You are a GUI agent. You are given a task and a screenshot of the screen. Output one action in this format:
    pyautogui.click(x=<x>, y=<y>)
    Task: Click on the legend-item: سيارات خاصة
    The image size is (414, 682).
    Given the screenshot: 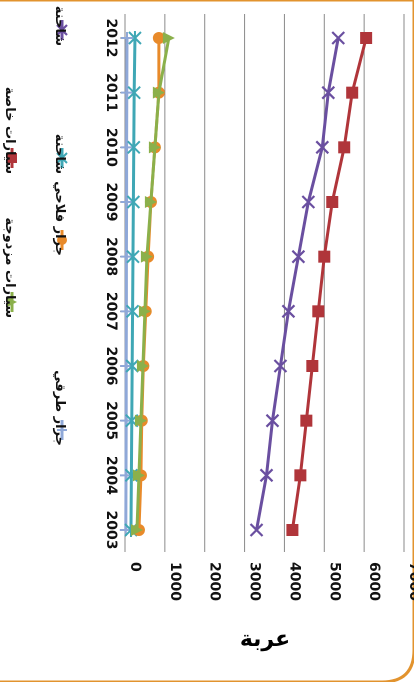 What is the action you would take?
    pyautogui.click(x=9, y=130)
    